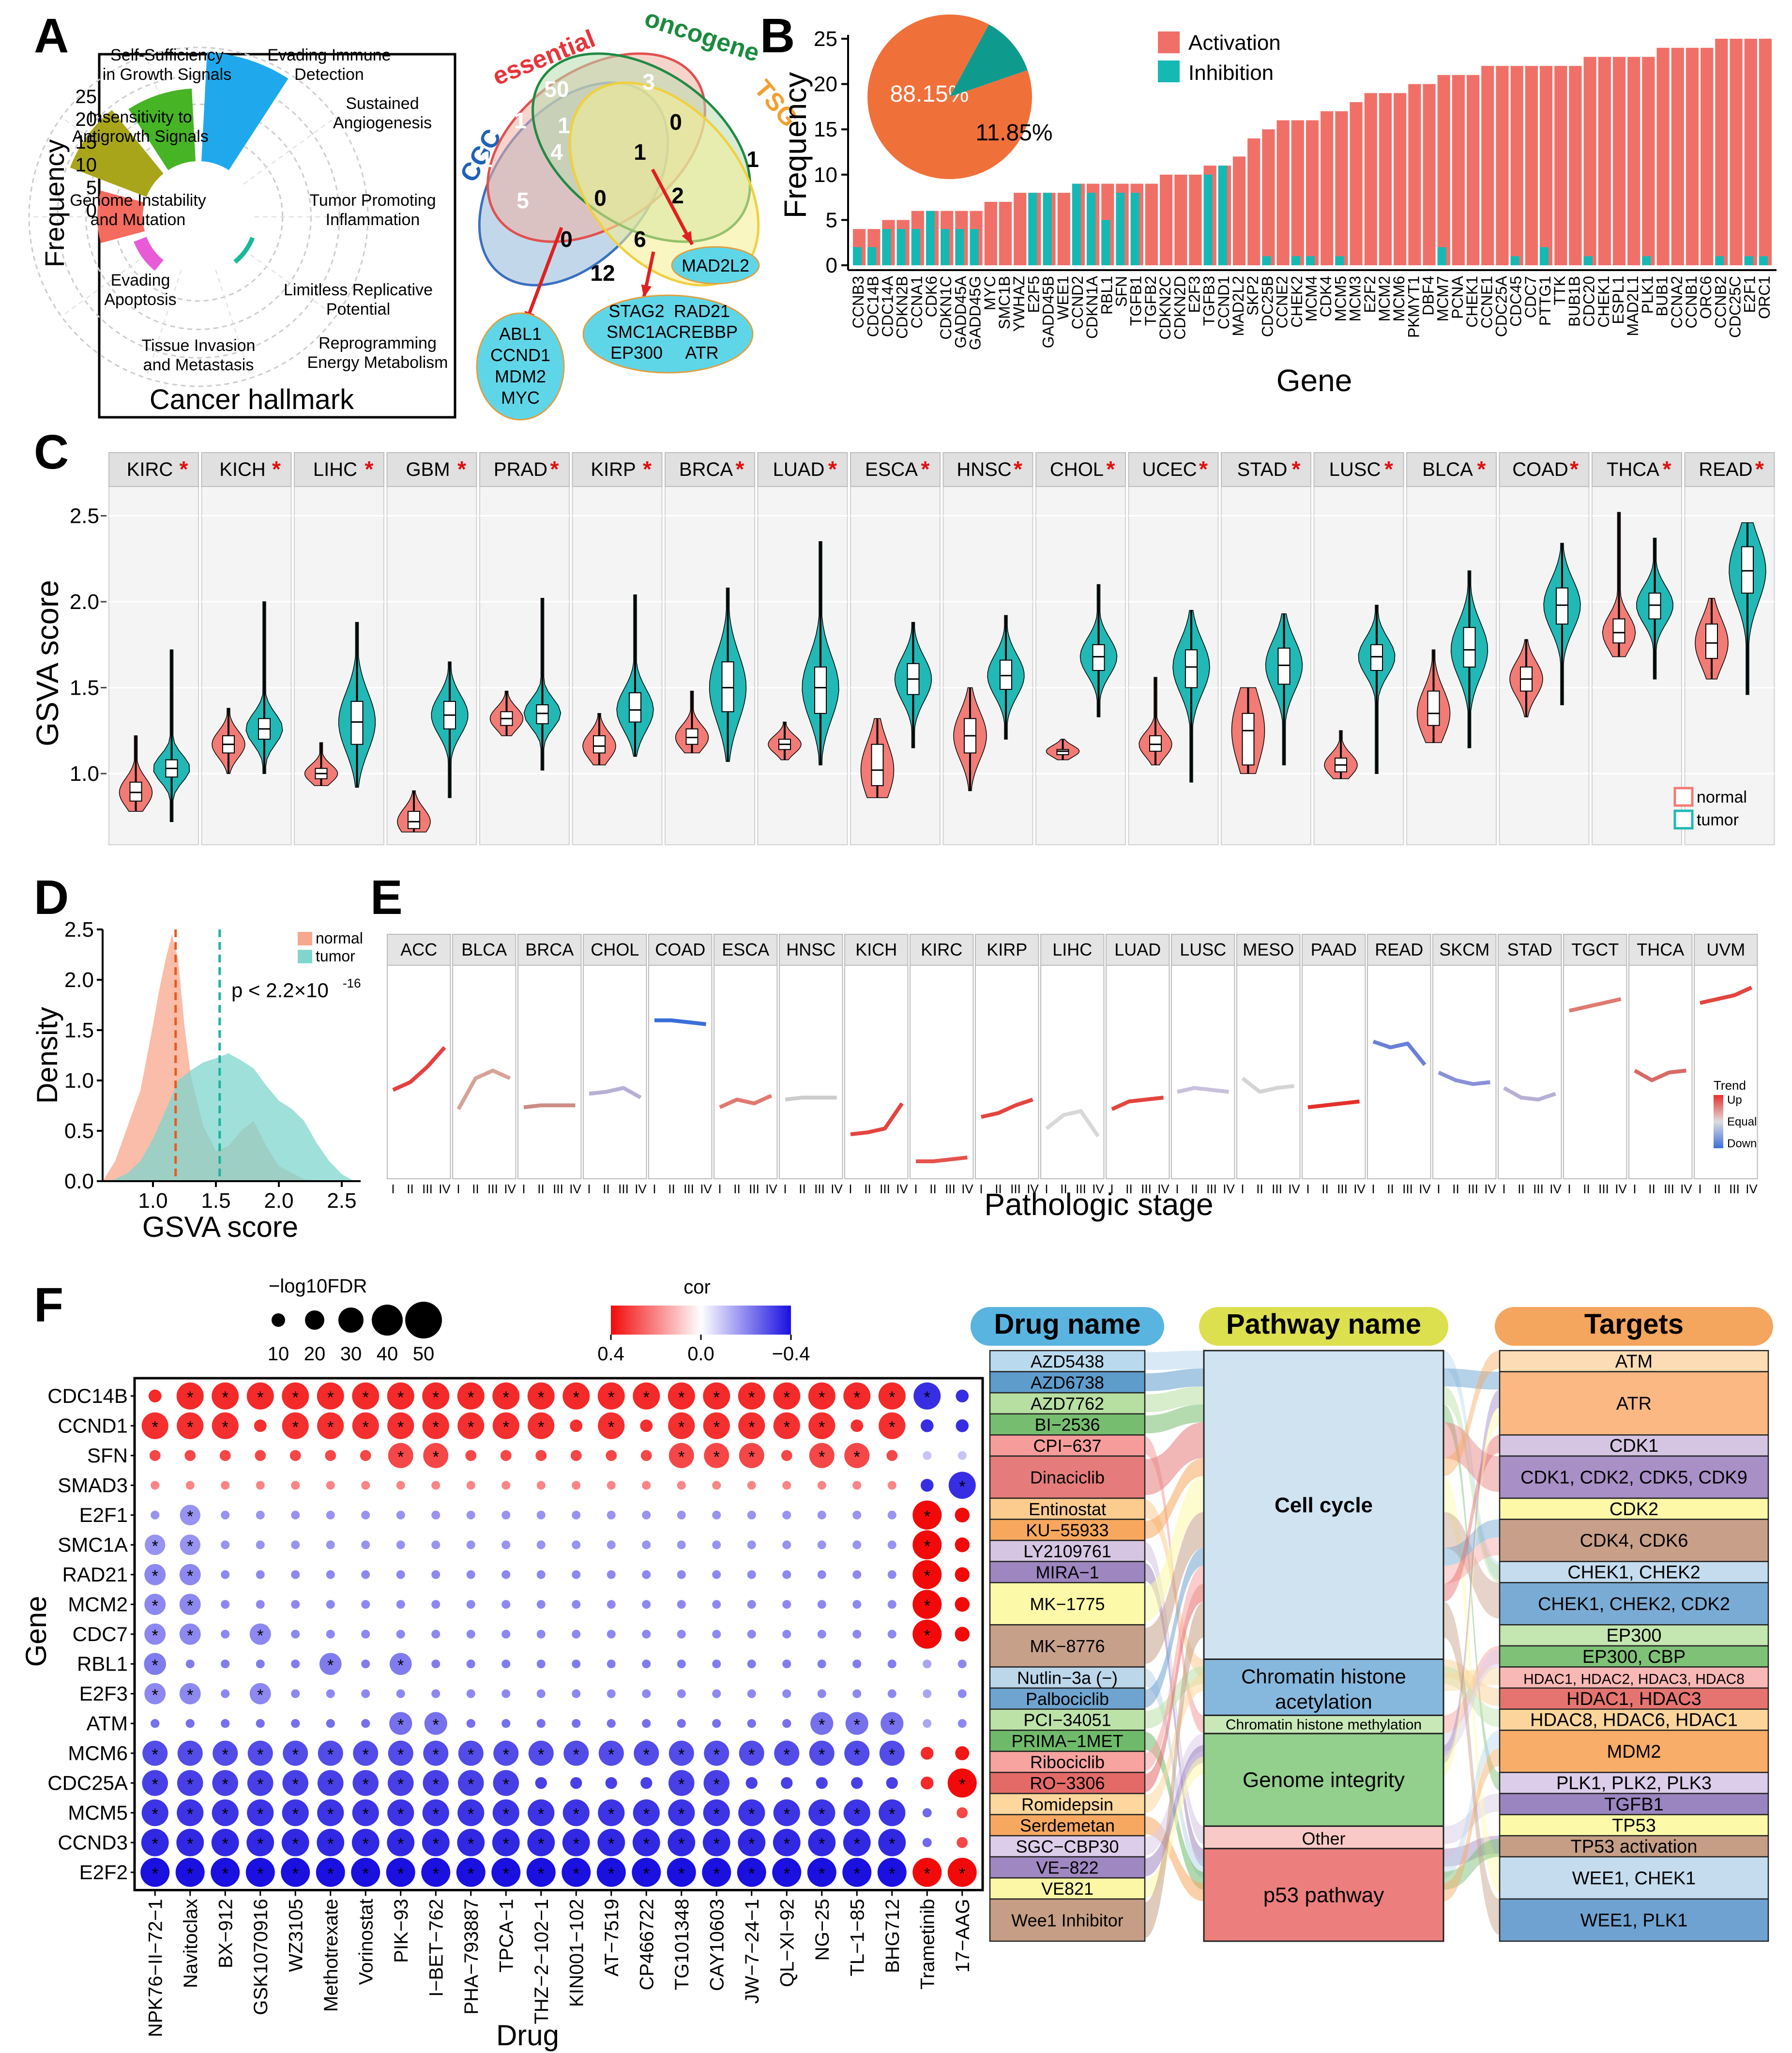  What do you see at coordinates (700, 1354) in the screenshot?
I see `f1-color-legend-label: 0.0` at bounding box center [700, 1354].